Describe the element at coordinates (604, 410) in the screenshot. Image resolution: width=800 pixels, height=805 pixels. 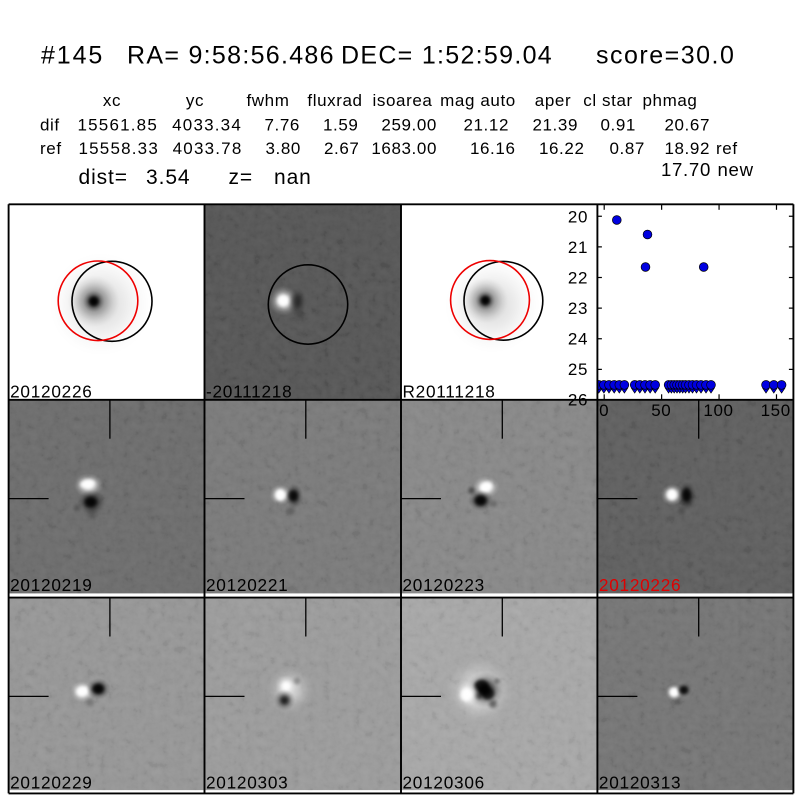
I see `svg-text: 0` at that location.